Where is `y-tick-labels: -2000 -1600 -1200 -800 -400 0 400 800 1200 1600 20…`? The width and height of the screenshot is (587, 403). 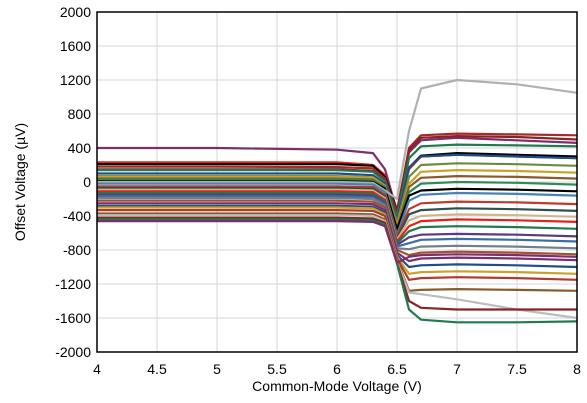
y-tick-labels: -2000 -1600 -1200 -800 -400 0 400 800 1200 1600 20… is located at coordinates (73, 182).